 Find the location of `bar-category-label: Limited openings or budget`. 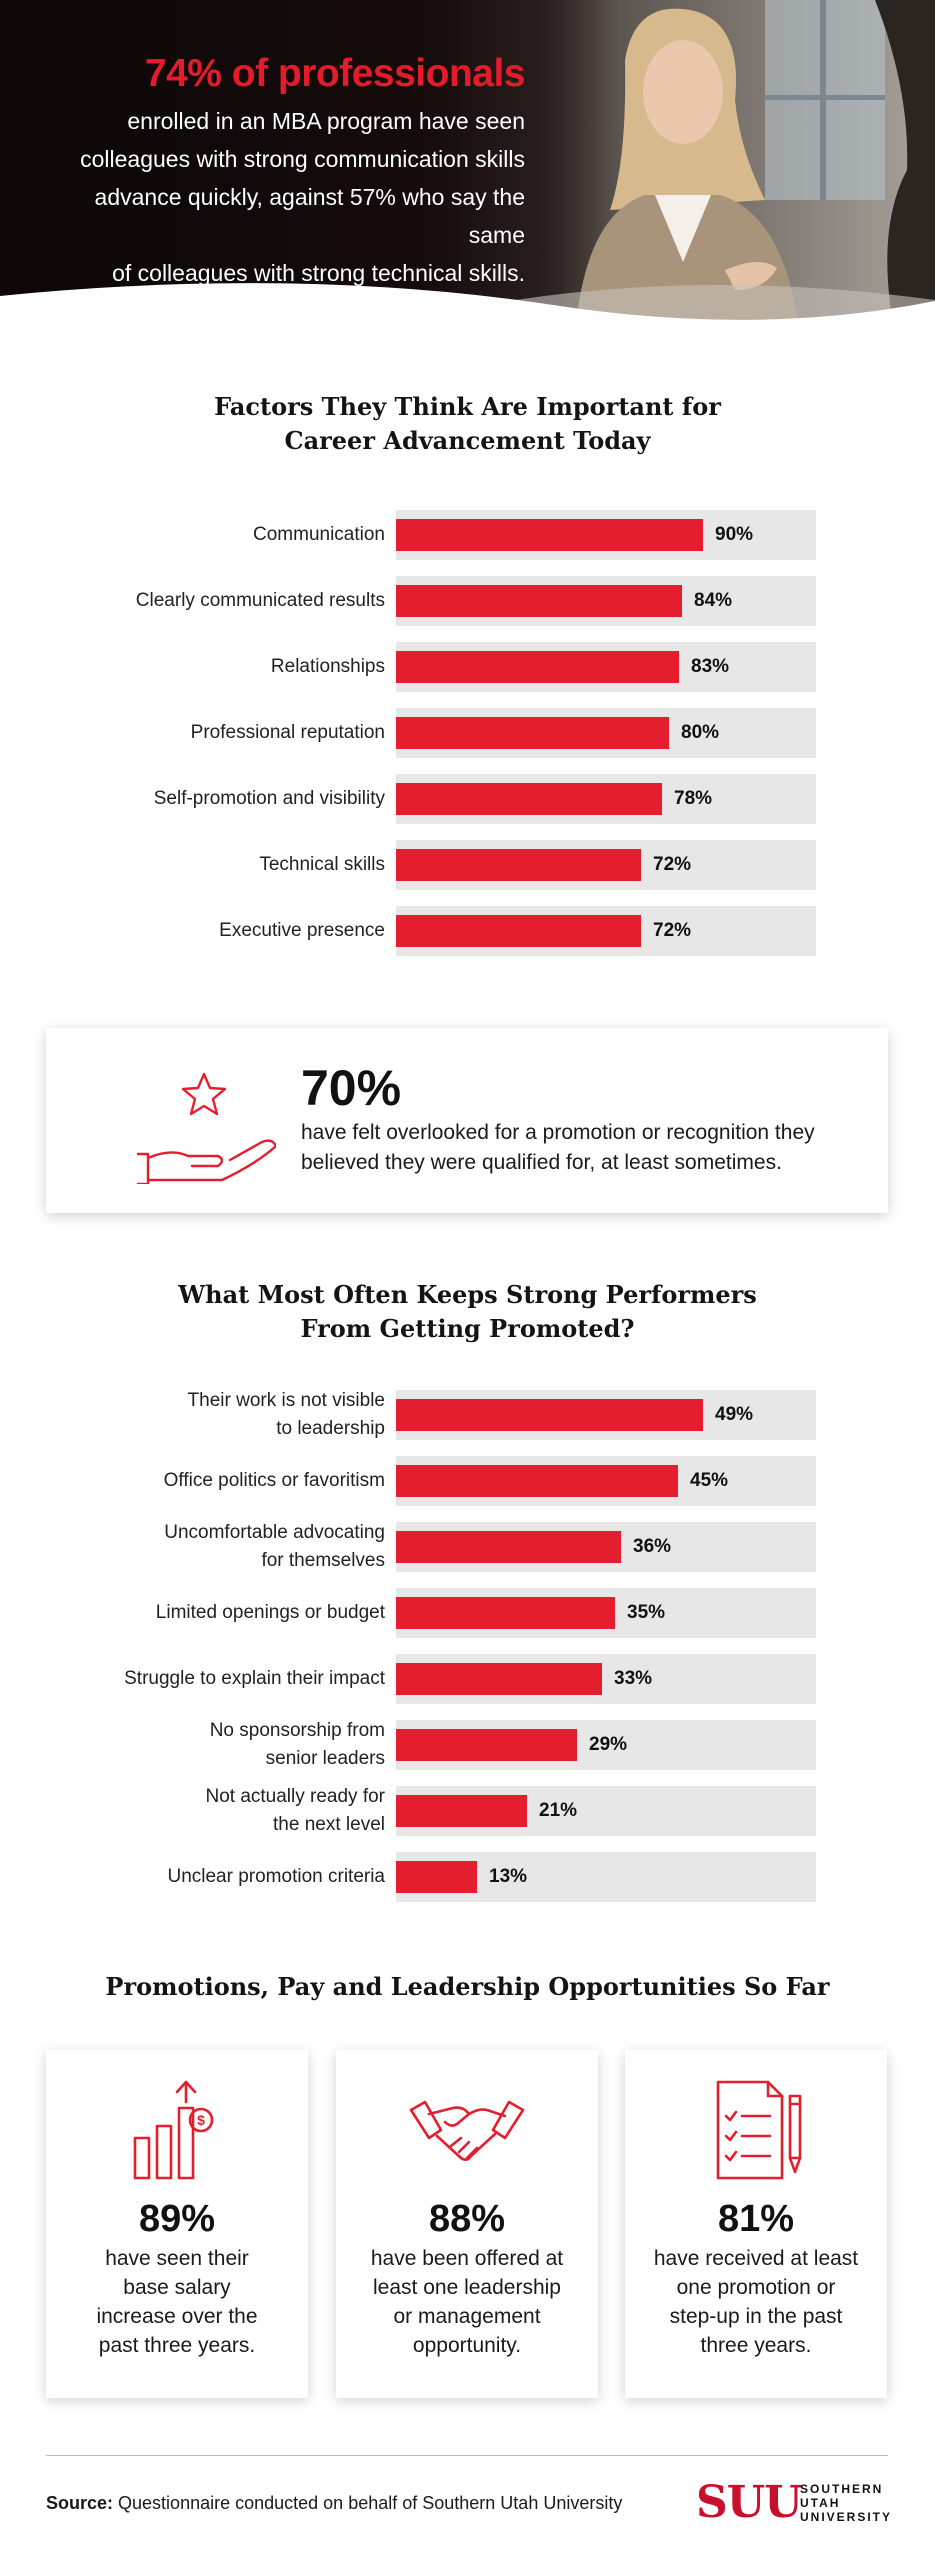

bar-category-label: Limited openings or budget is located at coordinates (205, 1613).